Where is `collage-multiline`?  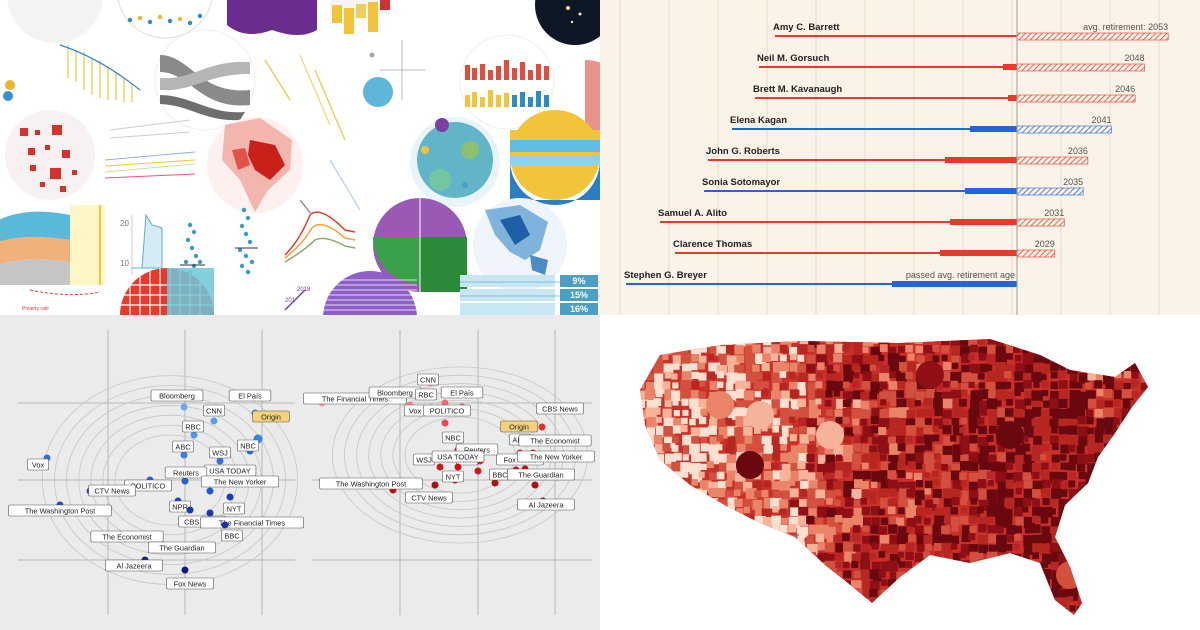
collage-multiline is located at coordinates (320, 231).